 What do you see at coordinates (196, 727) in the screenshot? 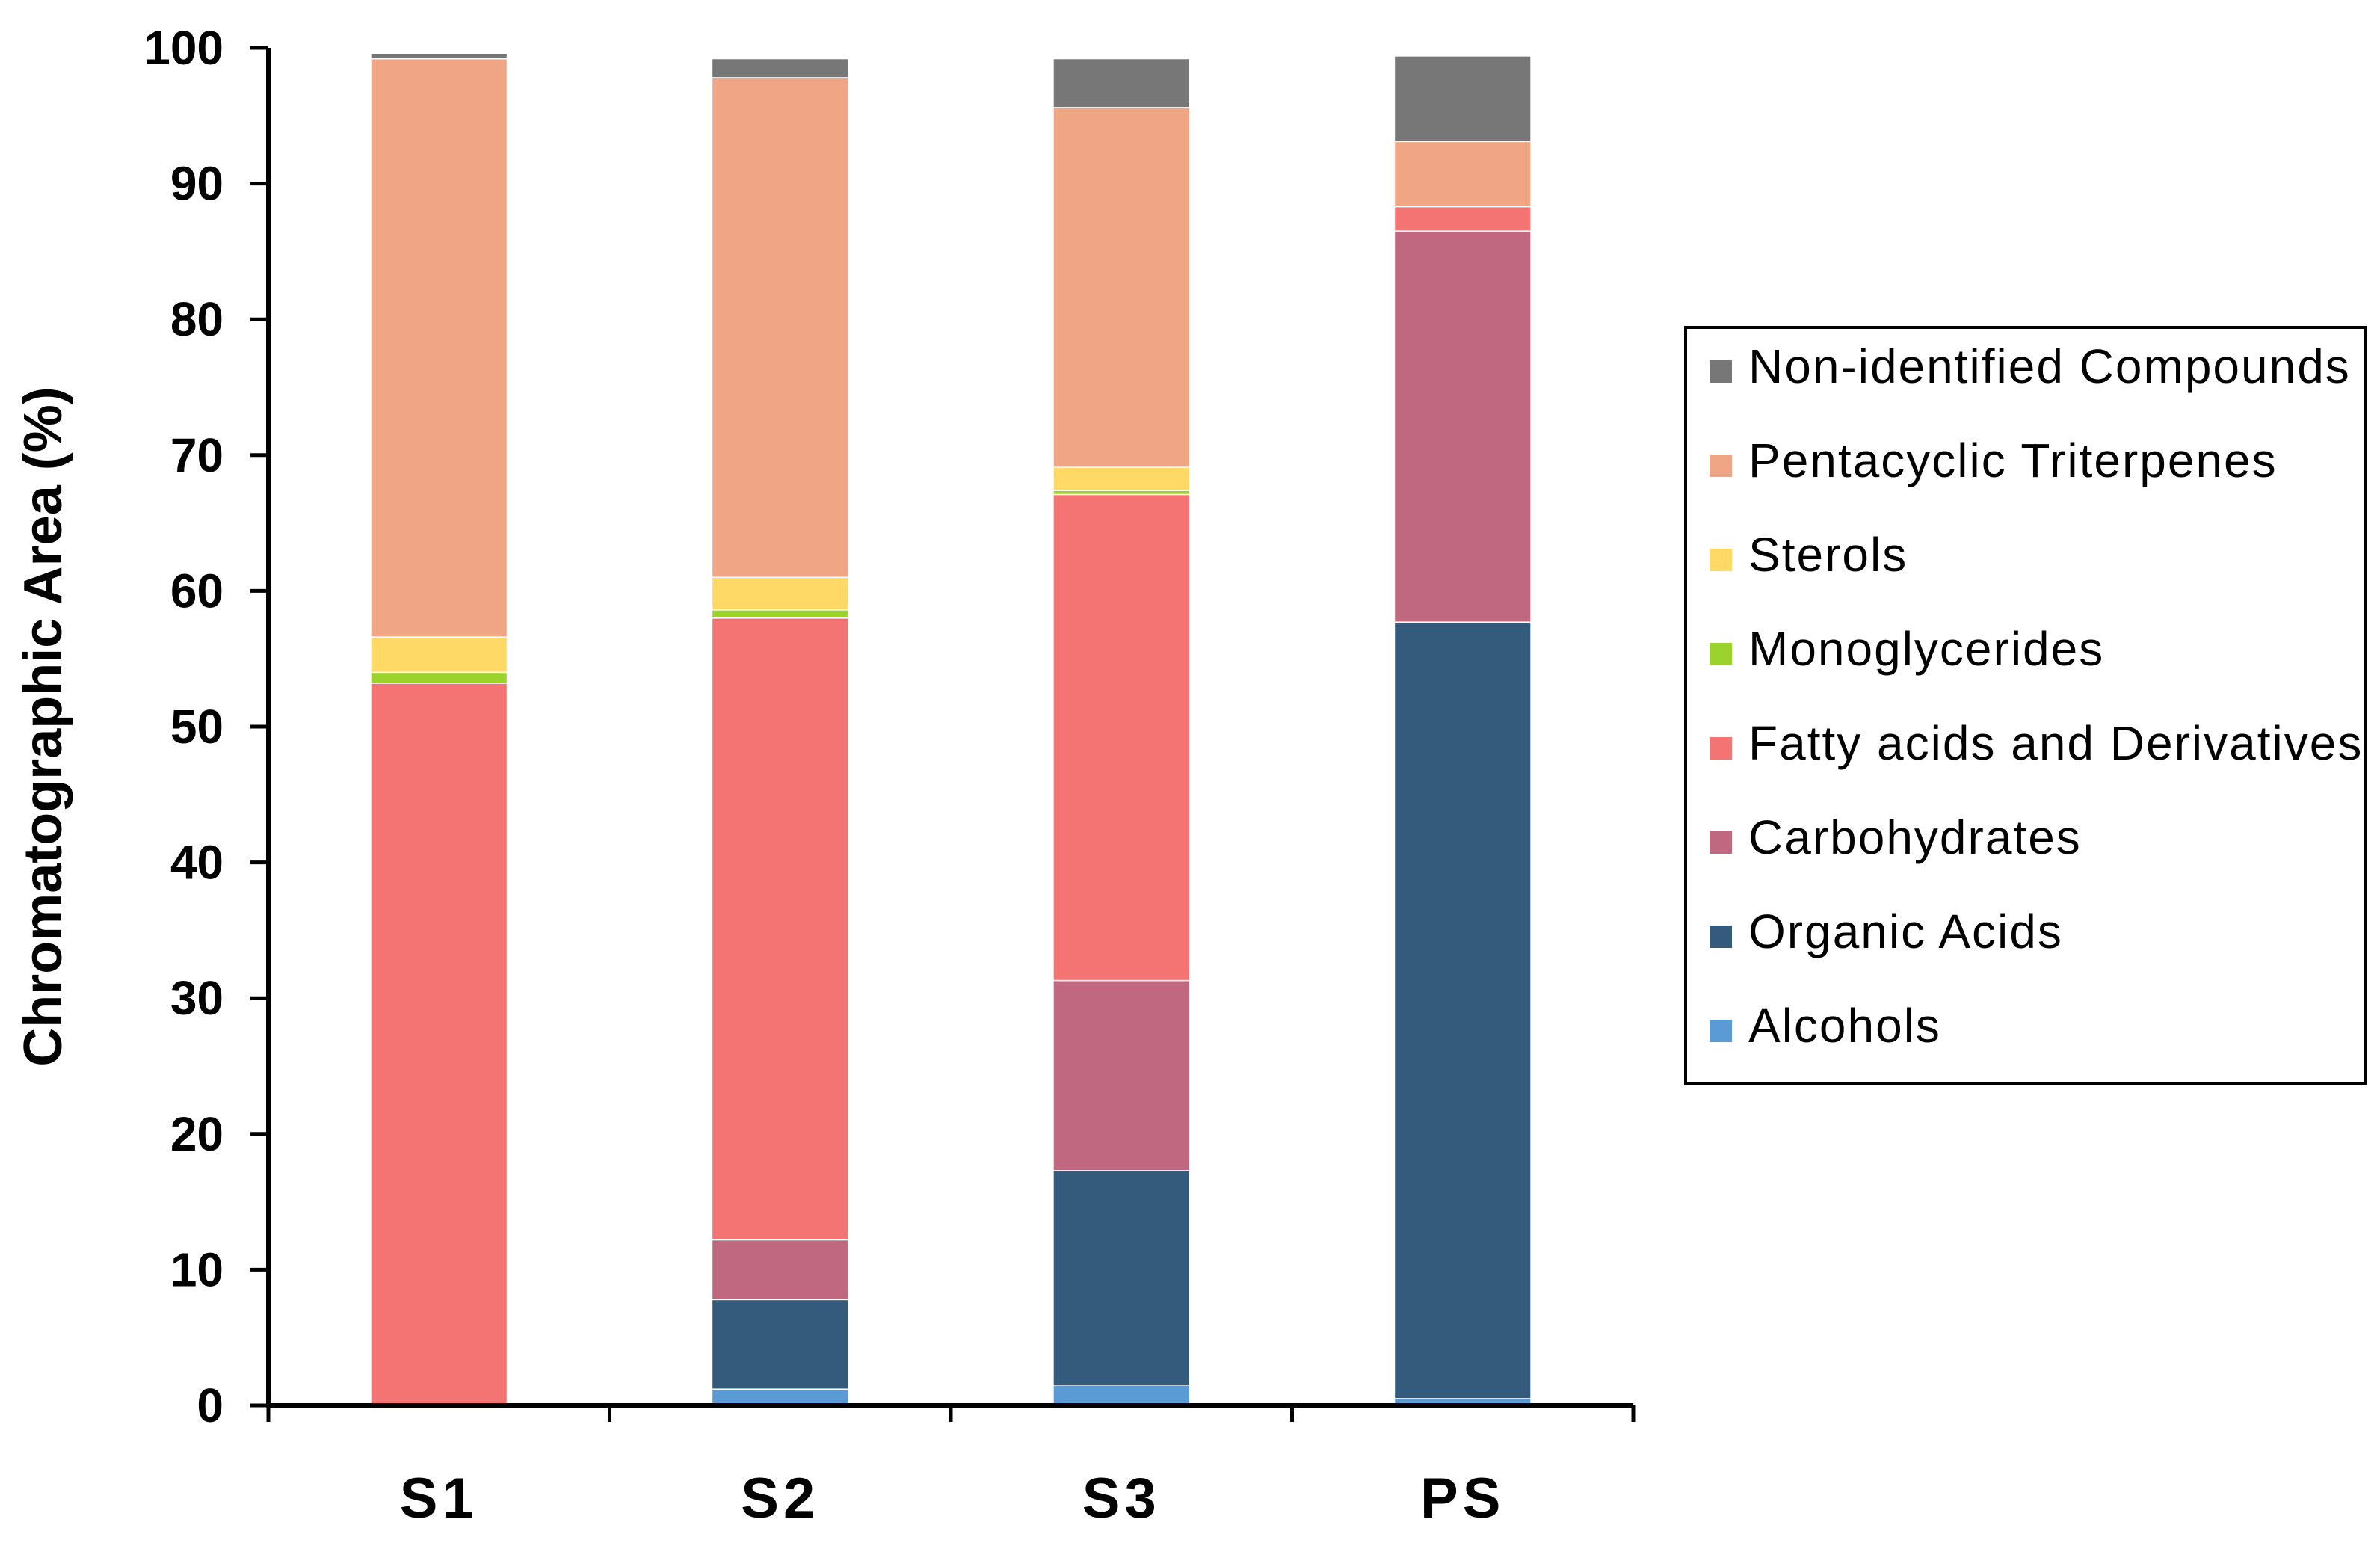
I see `y-tick-label: 50` at bounding box center [196, 727].